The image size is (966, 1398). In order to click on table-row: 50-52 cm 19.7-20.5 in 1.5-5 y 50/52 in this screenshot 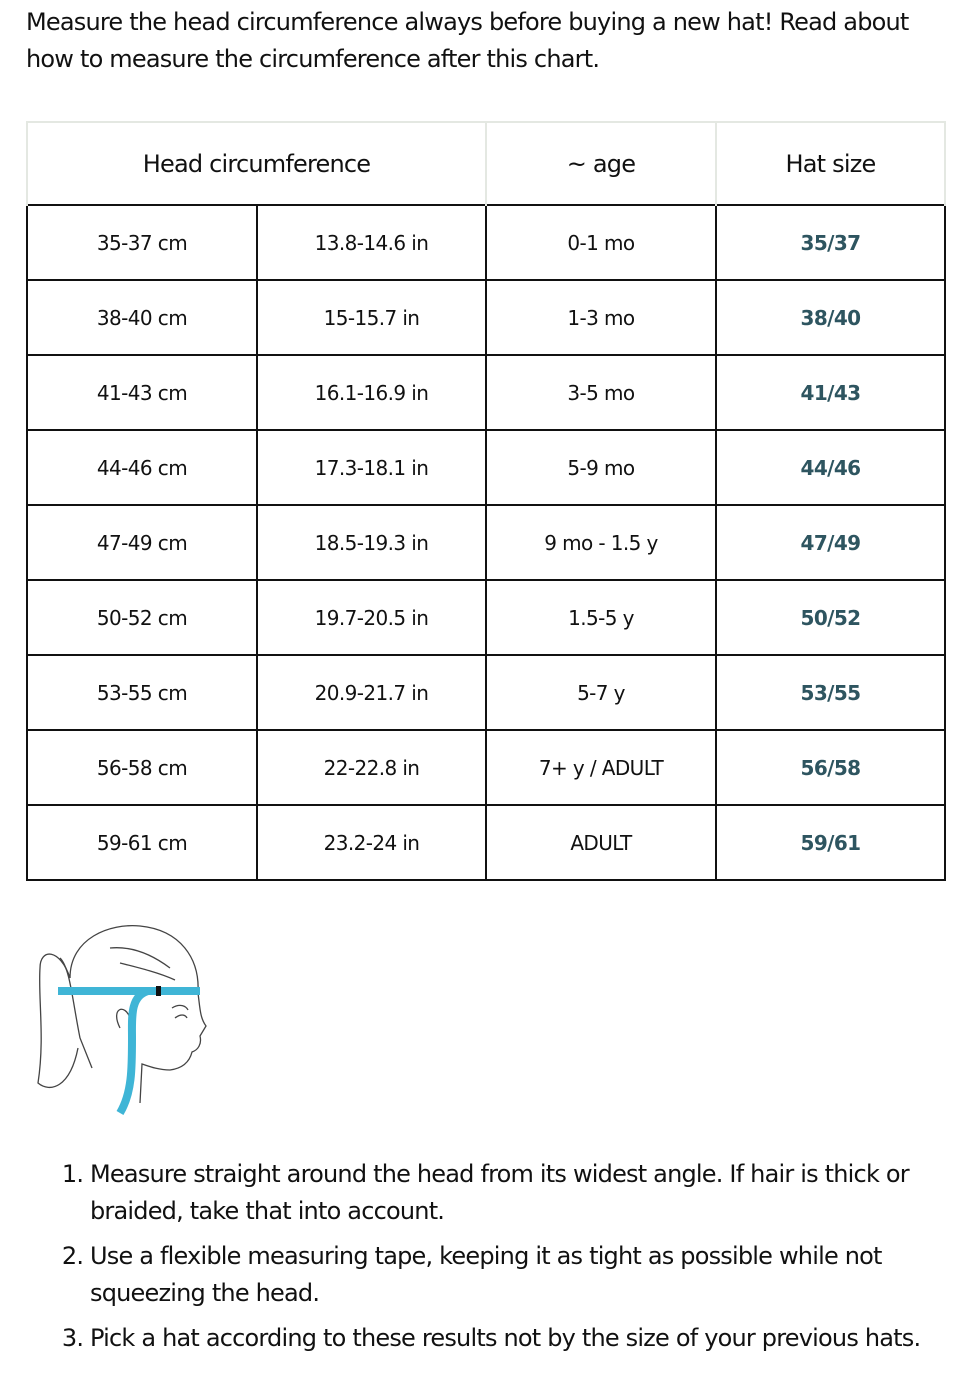, I will do `click(486, 617)`.